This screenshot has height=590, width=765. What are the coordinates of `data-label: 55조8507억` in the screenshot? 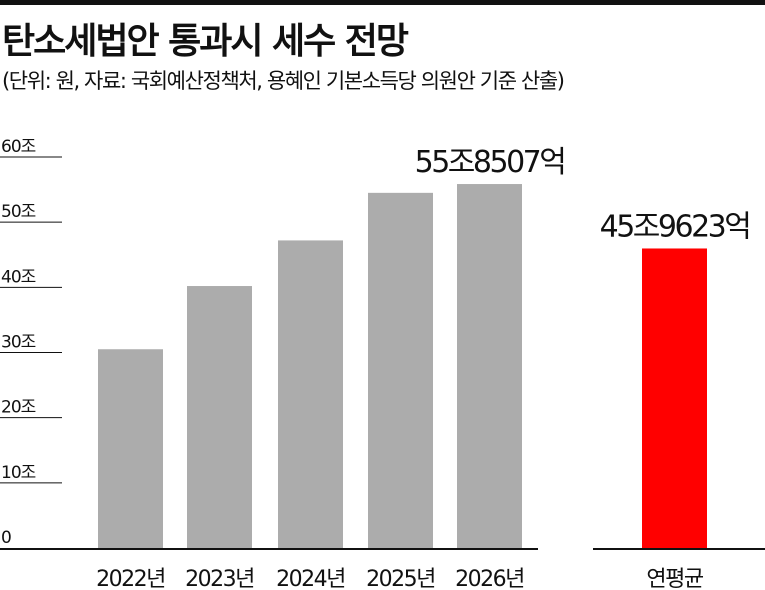 It's located at (490, 162).